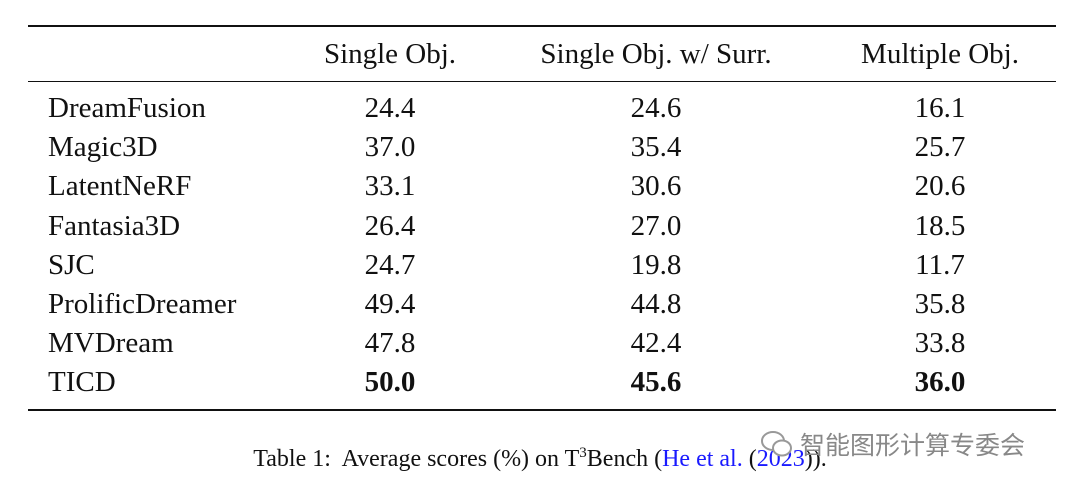 This screenshot has width=1080, height=493. Describe the element at coordinates (114, 225) in the screenshot. I see `method-name: Fantasia3D` at that location.